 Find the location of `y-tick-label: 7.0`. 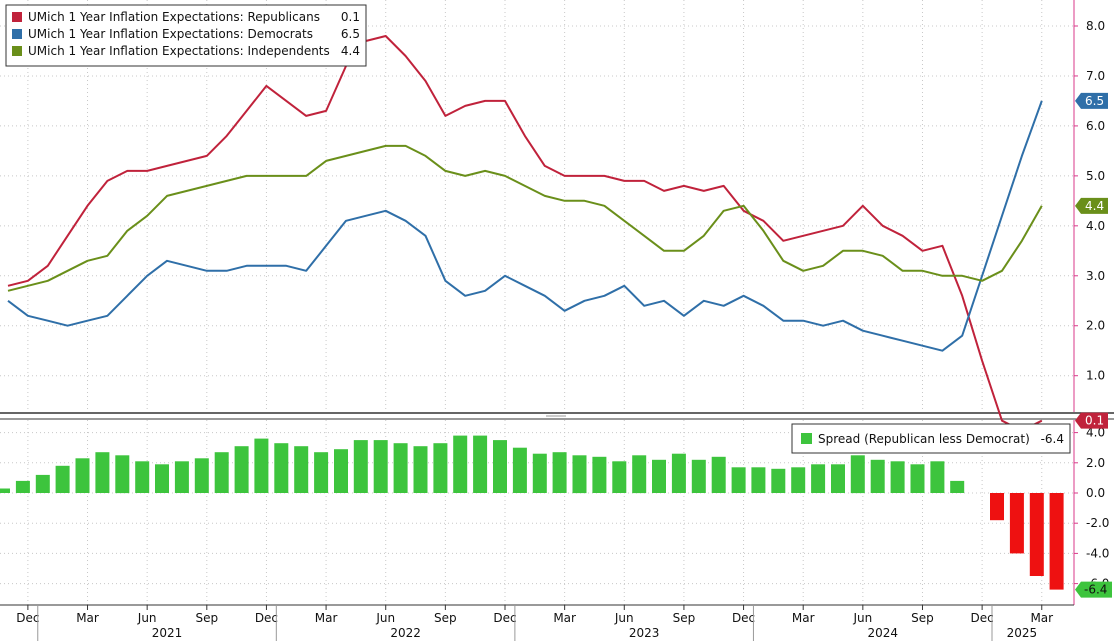

y-tick-label: 7.0 is located at coordinates (1095, 76).